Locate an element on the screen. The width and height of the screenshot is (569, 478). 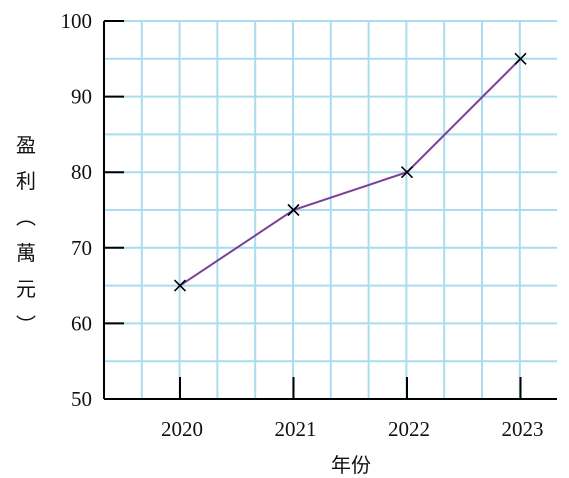
x-axis-title: 年份 is located at coordinates (351, 465).